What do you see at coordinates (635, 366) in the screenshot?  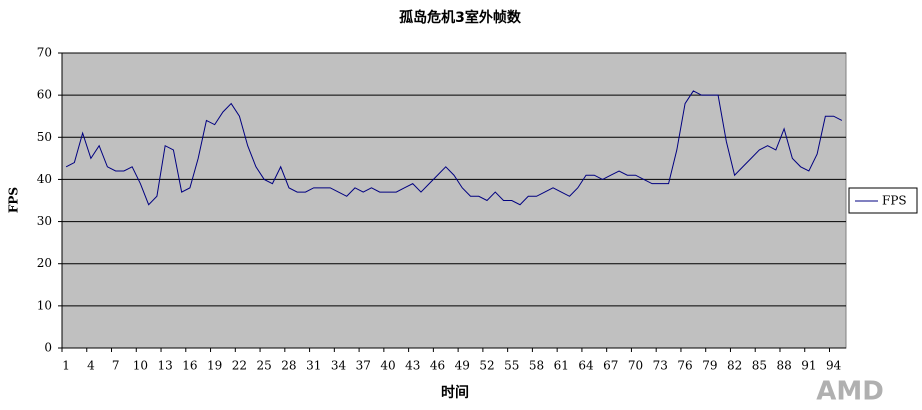 I see `x-tick-label: 70` at bounding box center [635, 366].